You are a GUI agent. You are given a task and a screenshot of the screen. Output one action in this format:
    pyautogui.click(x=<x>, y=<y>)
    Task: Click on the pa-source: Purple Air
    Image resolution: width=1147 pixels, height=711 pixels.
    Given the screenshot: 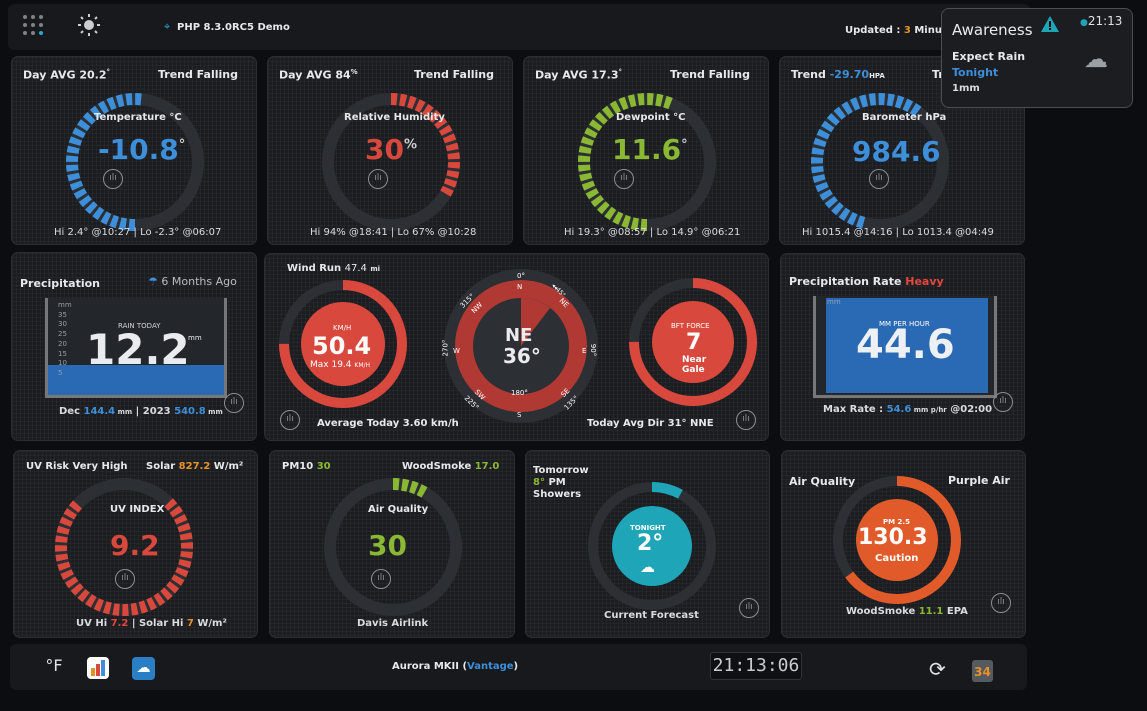 What is the action you would take?
    pyautogui.click(x=979, y=480)
    